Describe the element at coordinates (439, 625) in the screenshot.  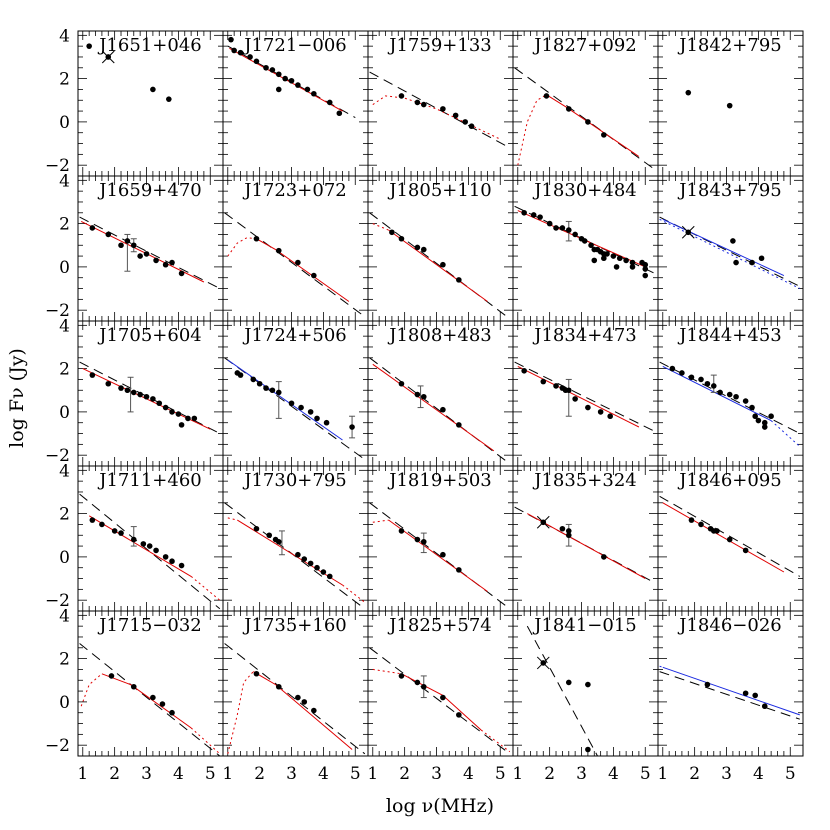
I see `panel-title: J1825+574` at that location.